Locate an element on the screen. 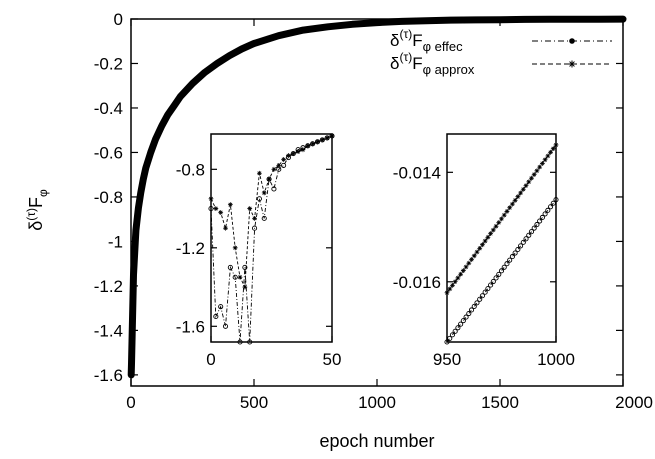 The width and height of the screenshot is (655, 459). y-axis-label-sub: φ is located at coordinates (43, 193).